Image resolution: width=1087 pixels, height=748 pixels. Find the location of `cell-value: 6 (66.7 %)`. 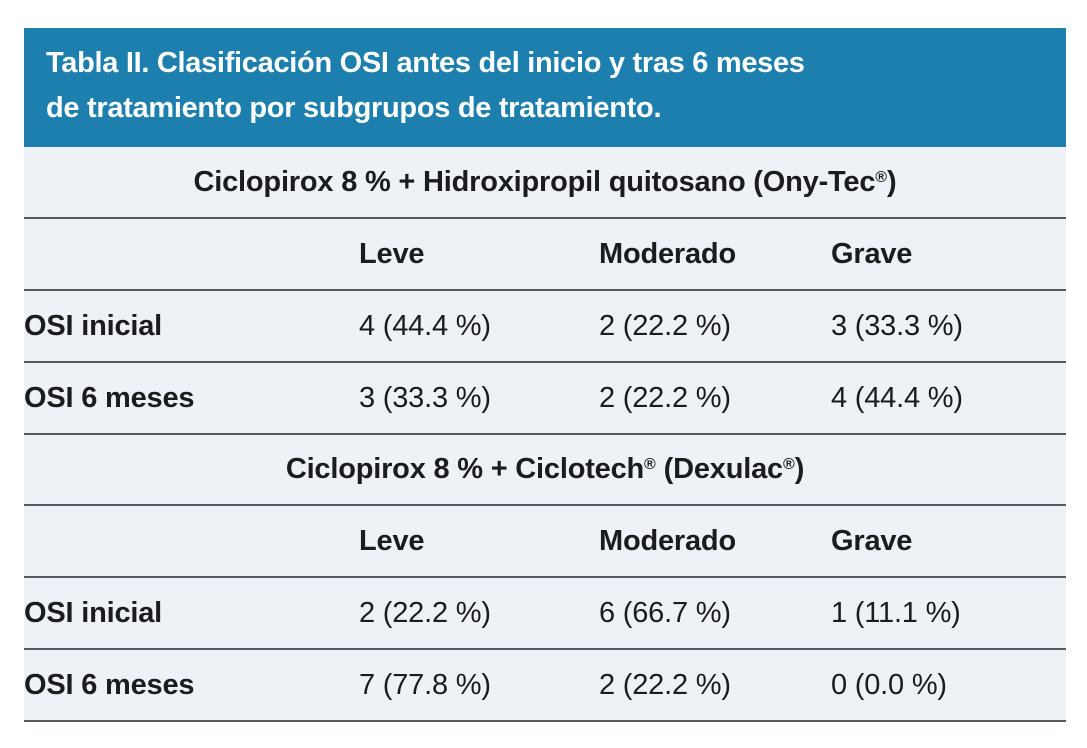

cell-value: 6 (66.7 %) is located at coordinates (715, 613).